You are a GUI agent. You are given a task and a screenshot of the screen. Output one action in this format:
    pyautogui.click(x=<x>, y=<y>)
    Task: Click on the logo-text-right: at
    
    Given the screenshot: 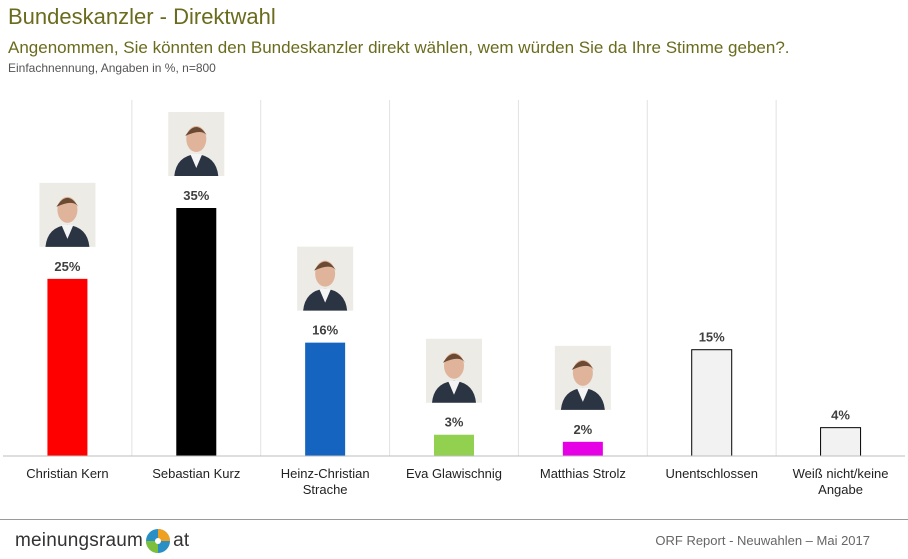 What is the action you would take?
    pyautogui.click(x=181, y=540)
    